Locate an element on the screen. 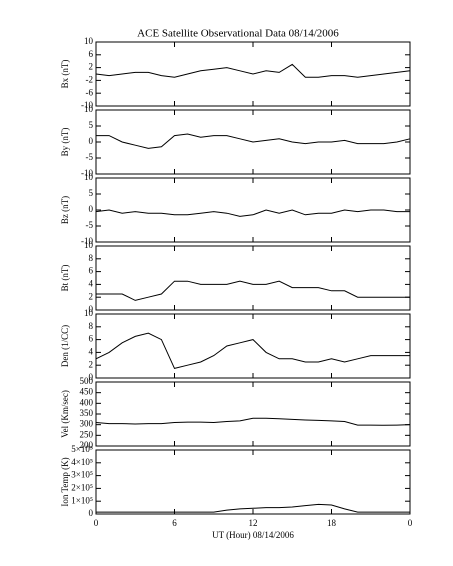 Image resolution: width=453 pixels, height=566 pixels. y-axis-label: Bt (nT) is located at coordinates (65, 278).